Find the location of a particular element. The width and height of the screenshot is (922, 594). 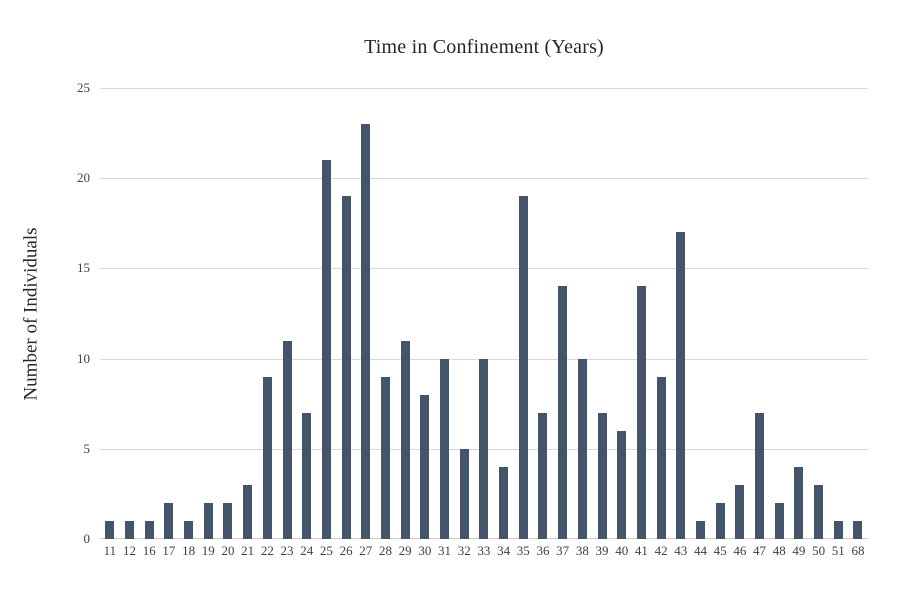

x-tick-label: 19 is located at coordinates (208, 550).